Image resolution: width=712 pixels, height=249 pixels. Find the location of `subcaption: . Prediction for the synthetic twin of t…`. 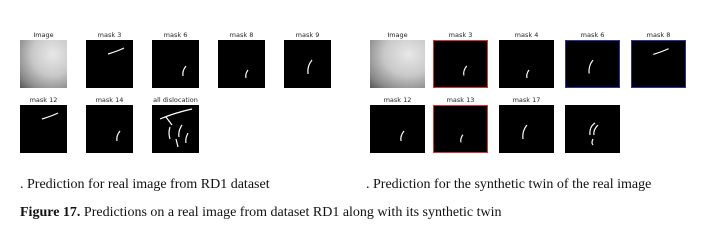

subcaption: . Prediction for the synthetic twin of t… is located at coordinates (509, 184).